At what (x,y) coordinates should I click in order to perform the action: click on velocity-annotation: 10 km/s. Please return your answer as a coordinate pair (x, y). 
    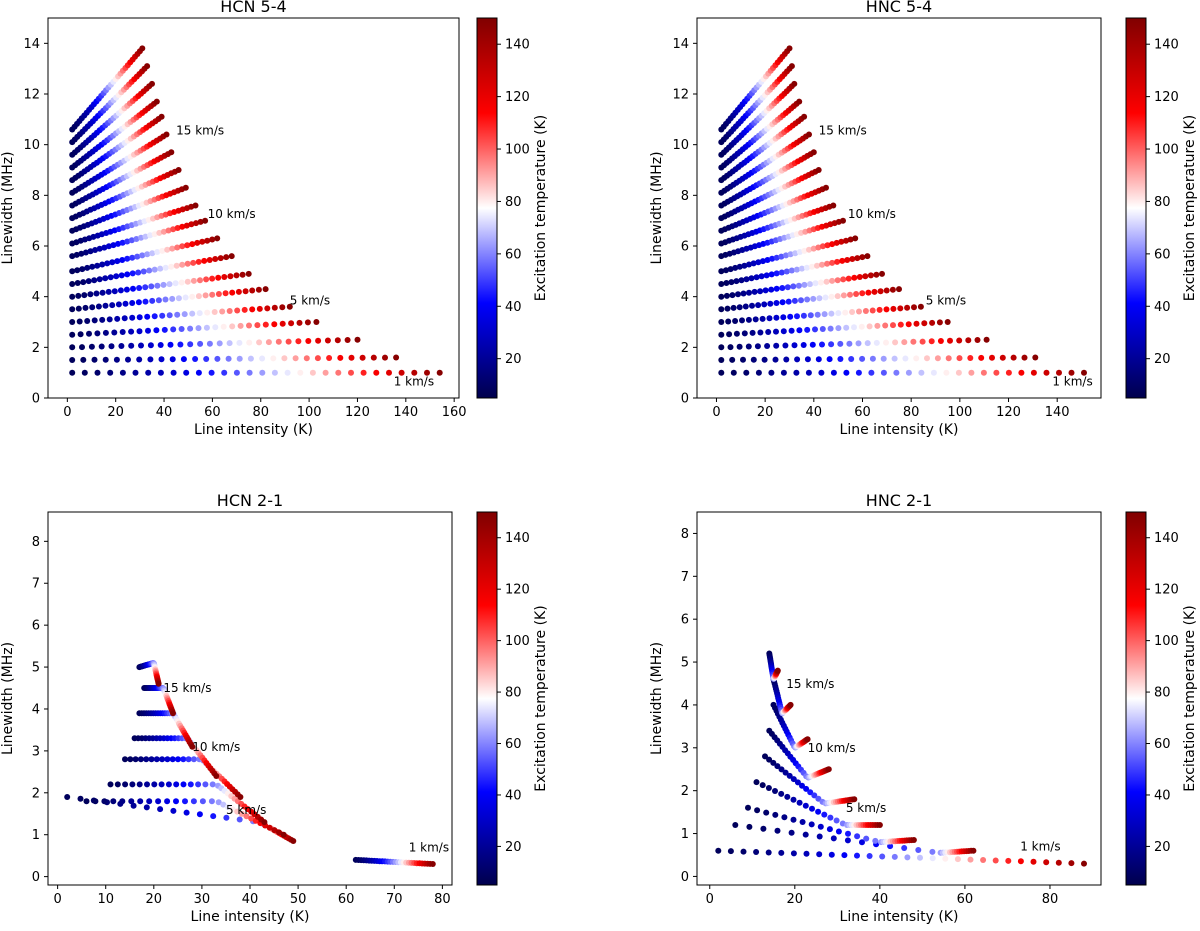
    Looking at the image, I should click on (872, 214).